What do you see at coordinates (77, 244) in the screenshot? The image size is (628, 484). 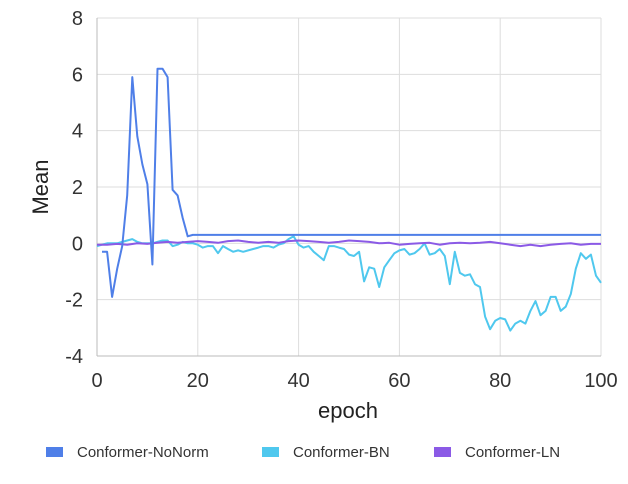 I see `y-tick-label: 0` at bounding box center [77, 244].